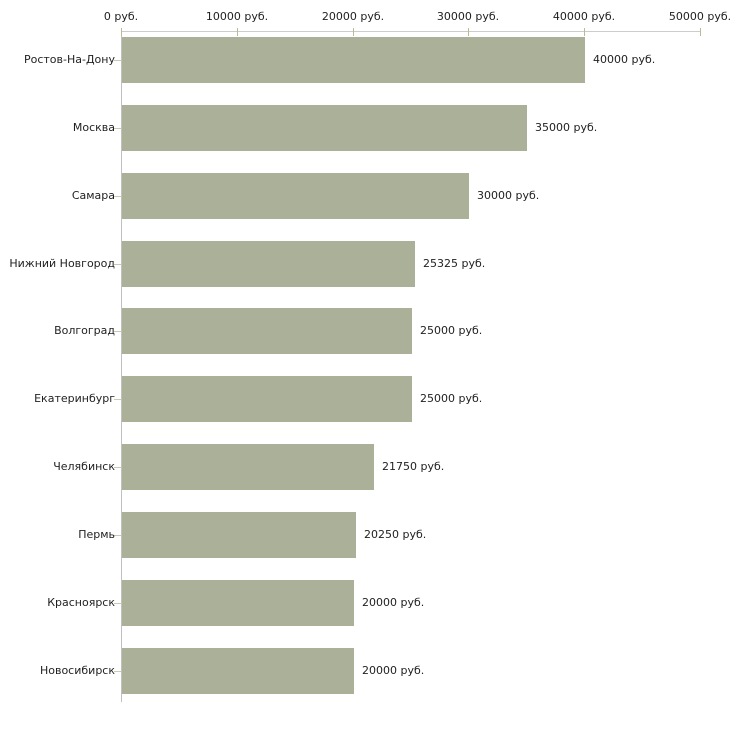 This screenshot has height=730, width=730. What do you see at coordinates (413, 467) in the screenshot?
I see `value-label: 21750 руб.` at bounding box center [413, 467].